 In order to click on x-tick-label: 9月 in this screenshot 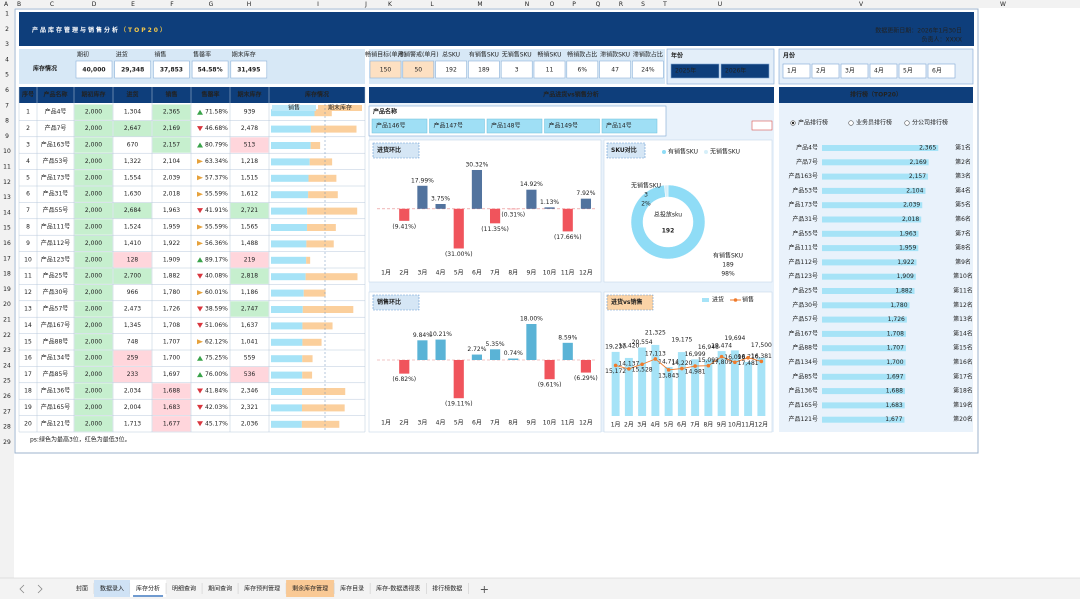, I will do `click(722, 425)`.